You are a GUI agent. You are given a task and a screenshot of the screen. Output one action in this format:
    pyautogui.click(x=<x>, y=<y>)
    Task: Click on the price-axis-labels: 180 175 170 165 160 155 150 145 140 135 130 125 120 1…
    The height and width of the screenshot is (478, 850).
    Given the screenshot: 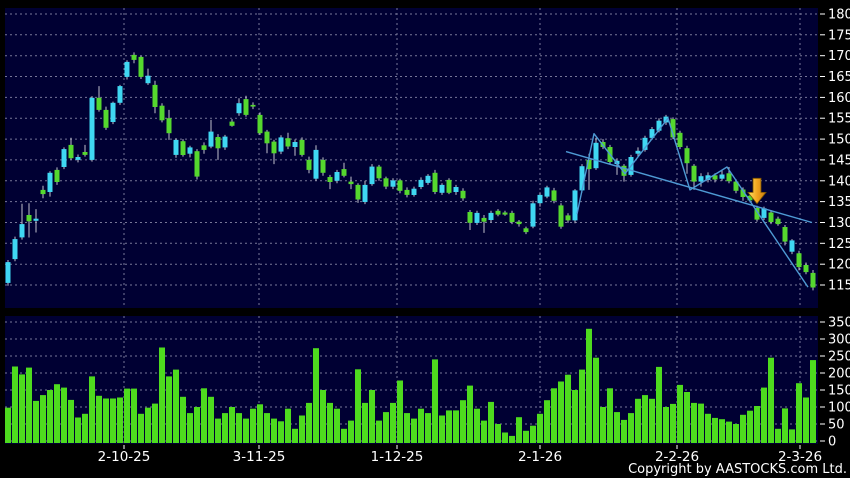 What is the action you would take?
    pyautogui.click(x=835, y=151)
    